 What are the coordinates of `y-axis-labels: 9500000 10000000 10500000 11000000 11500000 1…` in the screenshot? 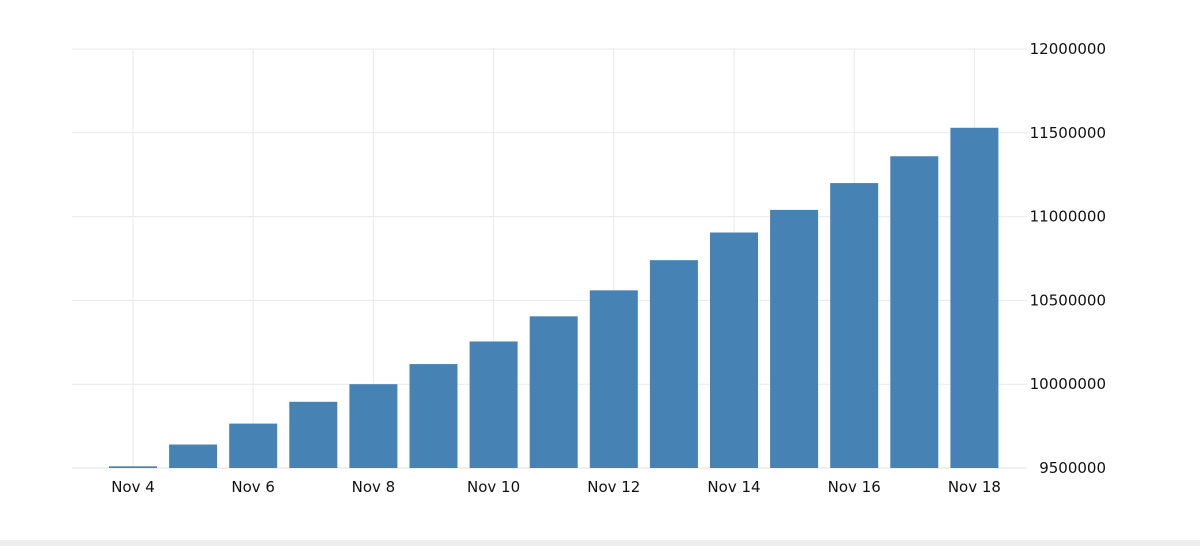 It's located at (1068, 258).